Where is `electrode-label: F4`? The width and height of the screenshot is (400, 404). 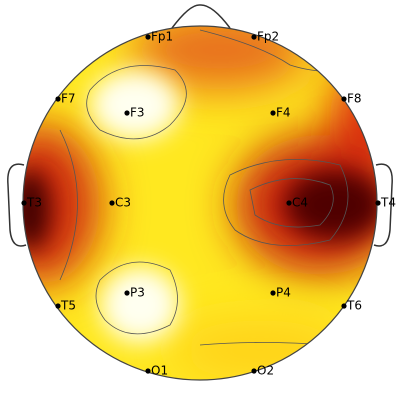 electrode-label: F4 is located at coordinates (283, 113).